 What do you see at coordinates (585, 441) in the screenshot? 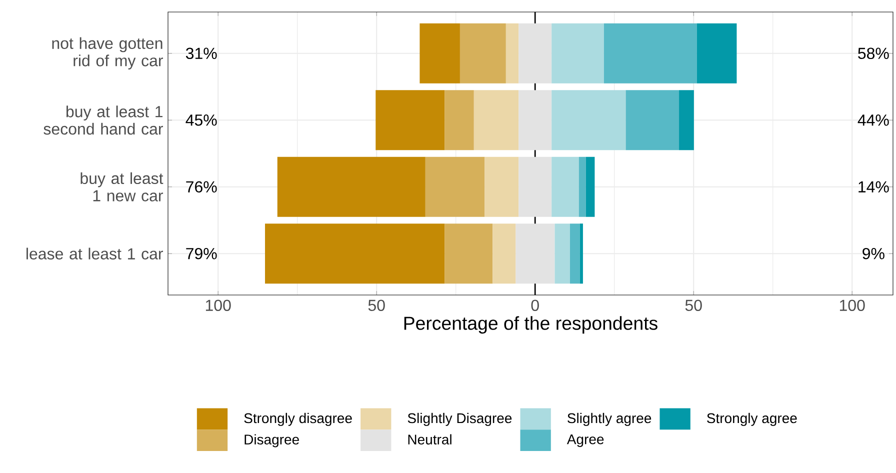
I see `legend-label: Agree` at bounding box center [585, 441].